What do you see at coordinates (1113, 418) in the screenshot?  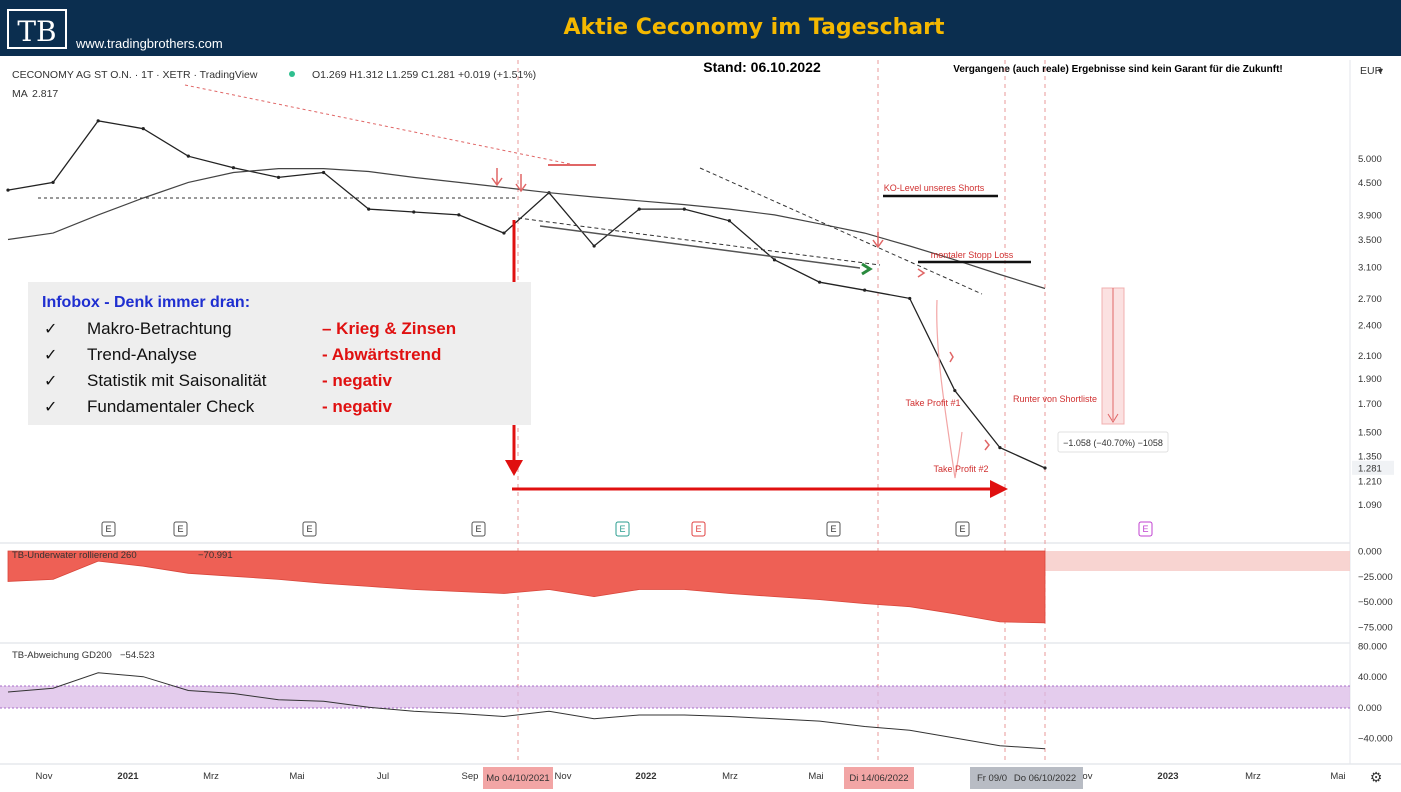 I see `measure-arrow-icon` at bounding box center [1113, 418].